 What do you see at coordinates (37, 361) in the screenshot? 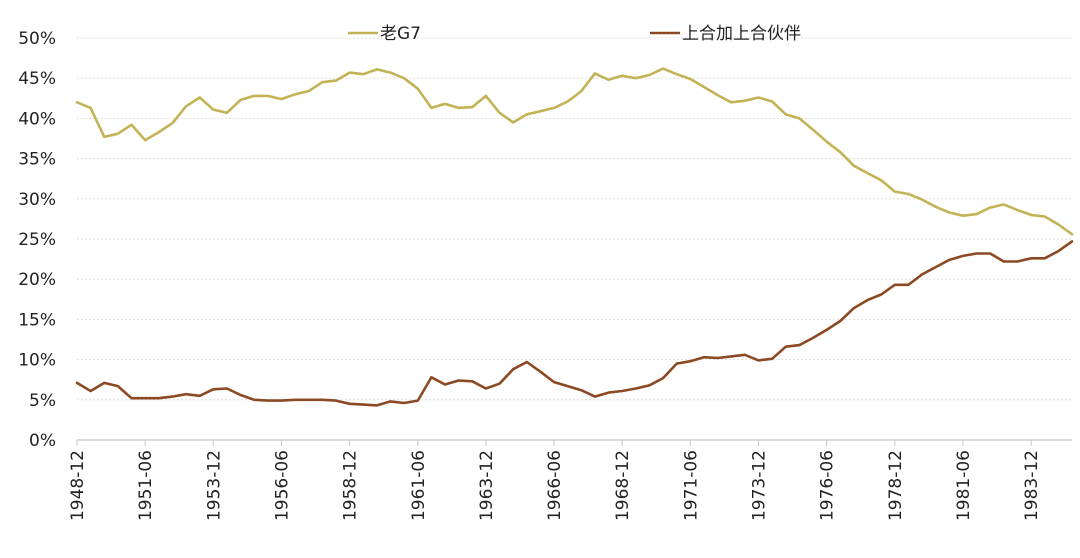
I see `y-tick-label: 10%` at bounding box center [37, 361].